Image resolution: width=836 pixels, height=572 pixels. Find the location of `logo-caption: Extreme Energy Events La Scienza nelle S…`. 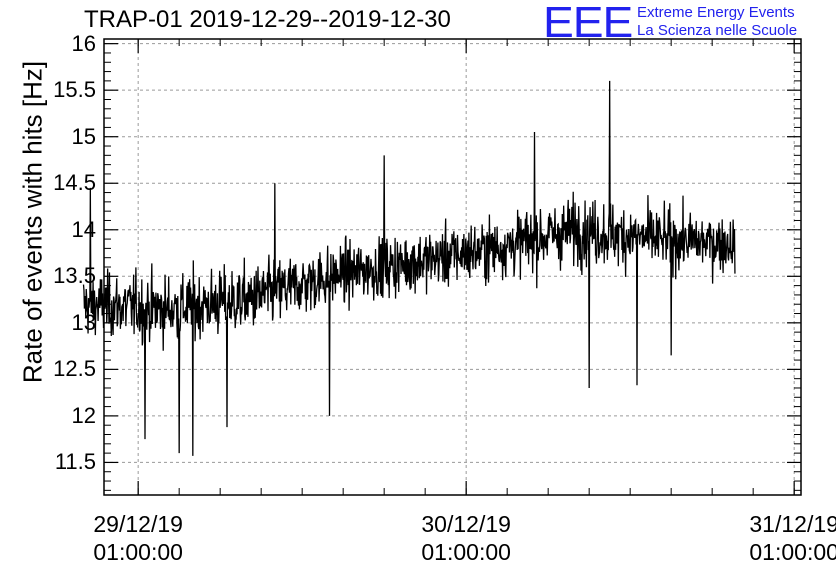

logo-caption: Extreme Energy Events La Scienza nelle S… is located at coordinates (717, 22).